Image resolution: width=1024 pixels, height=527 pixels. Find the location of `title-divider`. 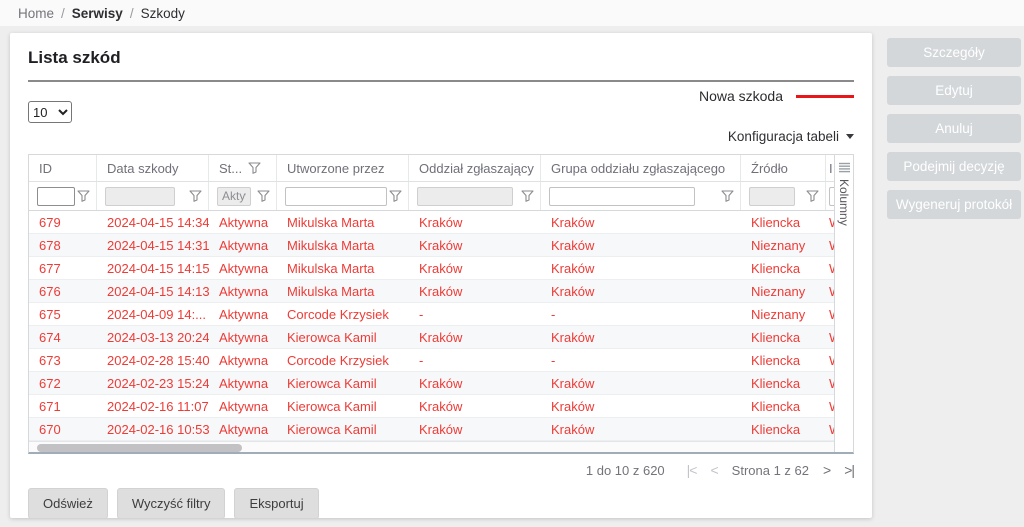

title-divider is located at coordinates (441, 81).